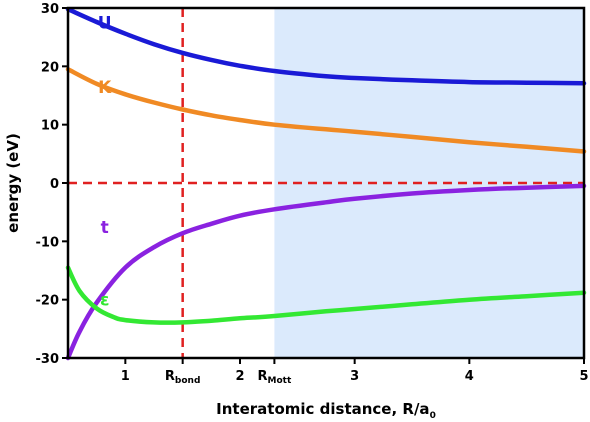 This screenshot has height=422, width=590. Describe the element at coordinates (469, 376) in the screenshot. I see `x-tick-label: 4` at that location.